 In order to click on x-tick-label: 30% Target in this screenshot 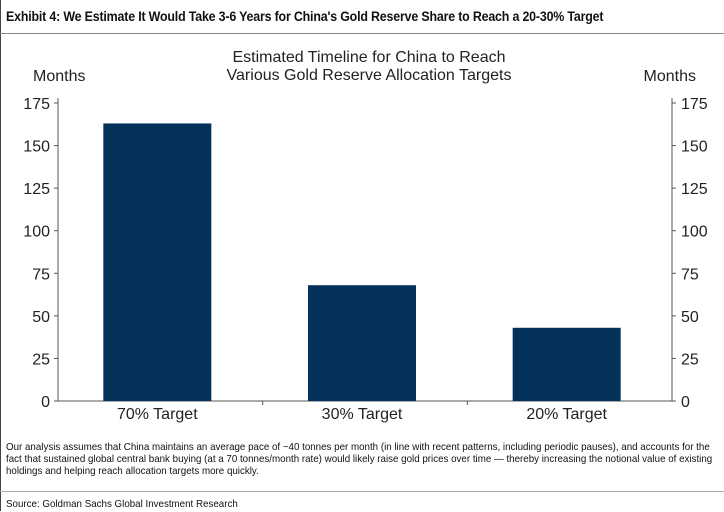, I will do `click(362, 414)`.